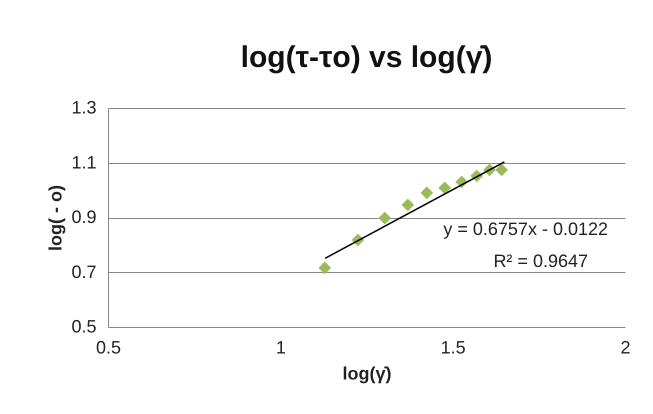 This screenshot has width=653, height=414. What do you see at coordinates (83, 326) in the screenshot?
I see `y-tick-label: 0.5` at bounding box center [83, 326].